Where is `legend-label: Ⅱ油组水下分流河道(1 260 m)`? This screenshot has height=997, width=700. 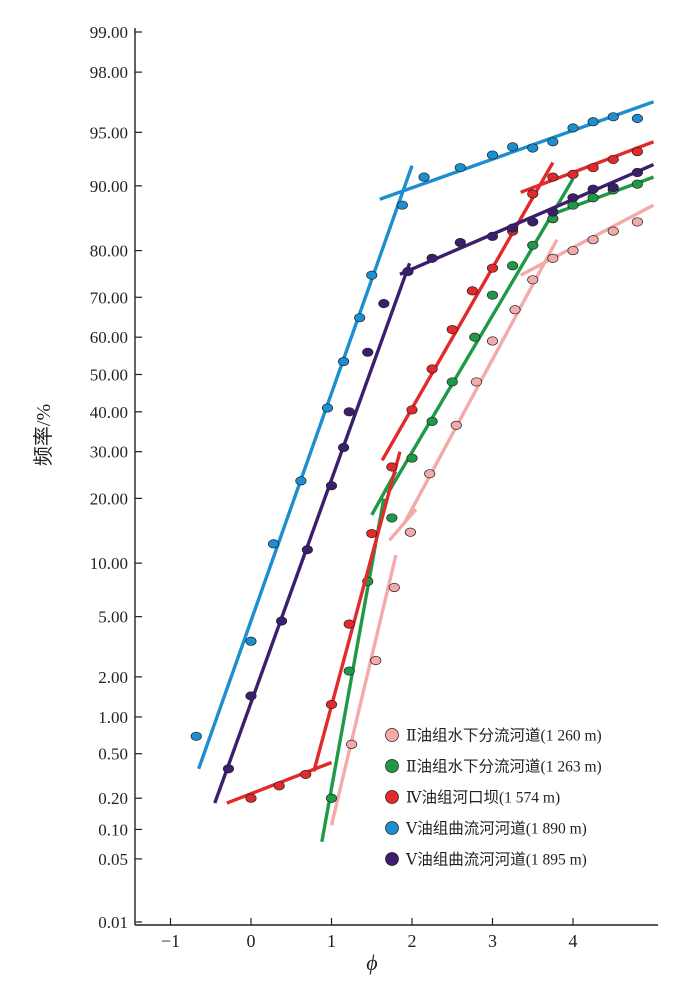 legend-label: Ⅱ油组水下分流河道(1 260 m) is located at coordinates (504, 736).